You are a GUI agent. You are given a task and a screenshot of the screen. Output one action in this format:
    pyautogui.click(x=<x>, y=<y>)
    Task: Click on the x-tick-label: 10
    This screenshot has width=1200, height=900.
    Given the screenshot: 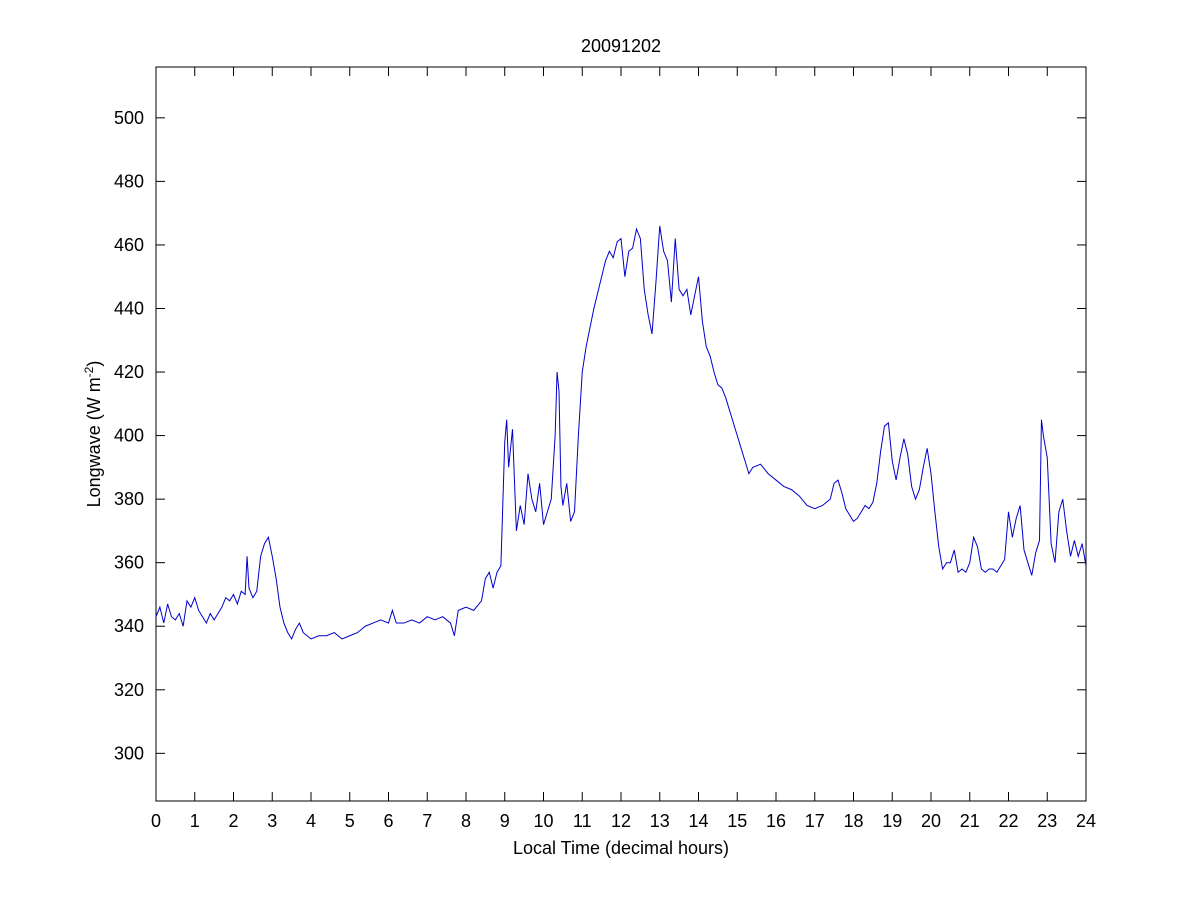 What is the action you would take?
    pyautogui.click(x=543, y=821)
    